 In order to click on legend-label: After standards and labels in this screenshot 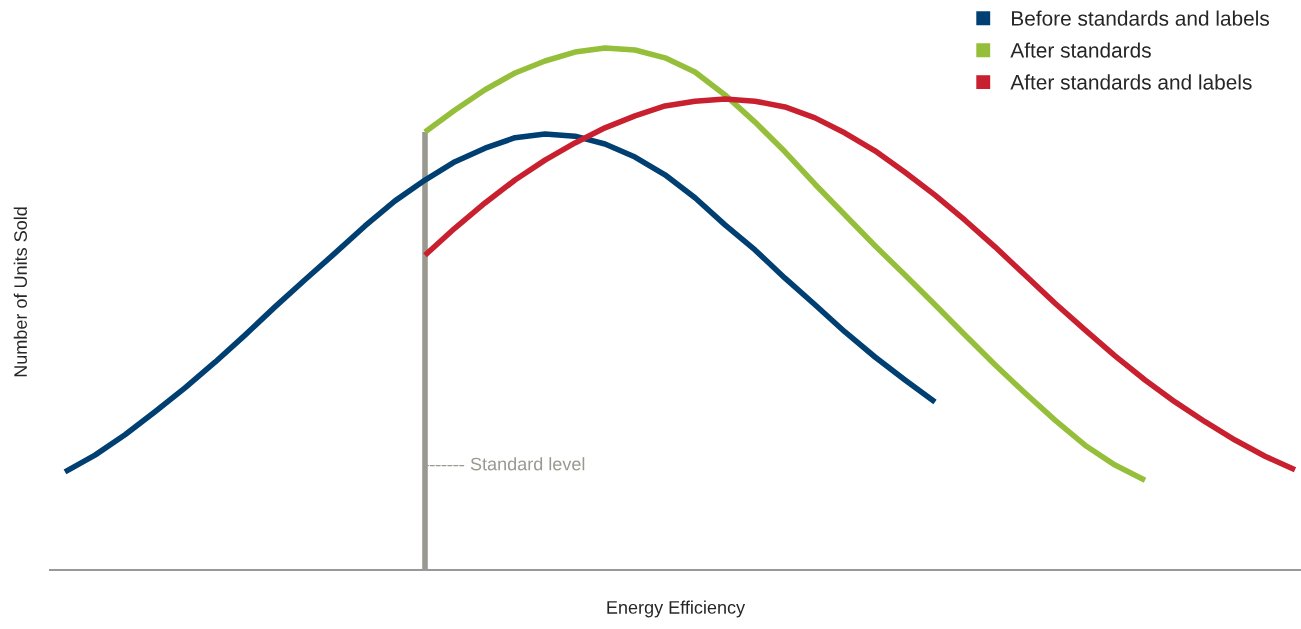, I will do `click(1131, 82)`.